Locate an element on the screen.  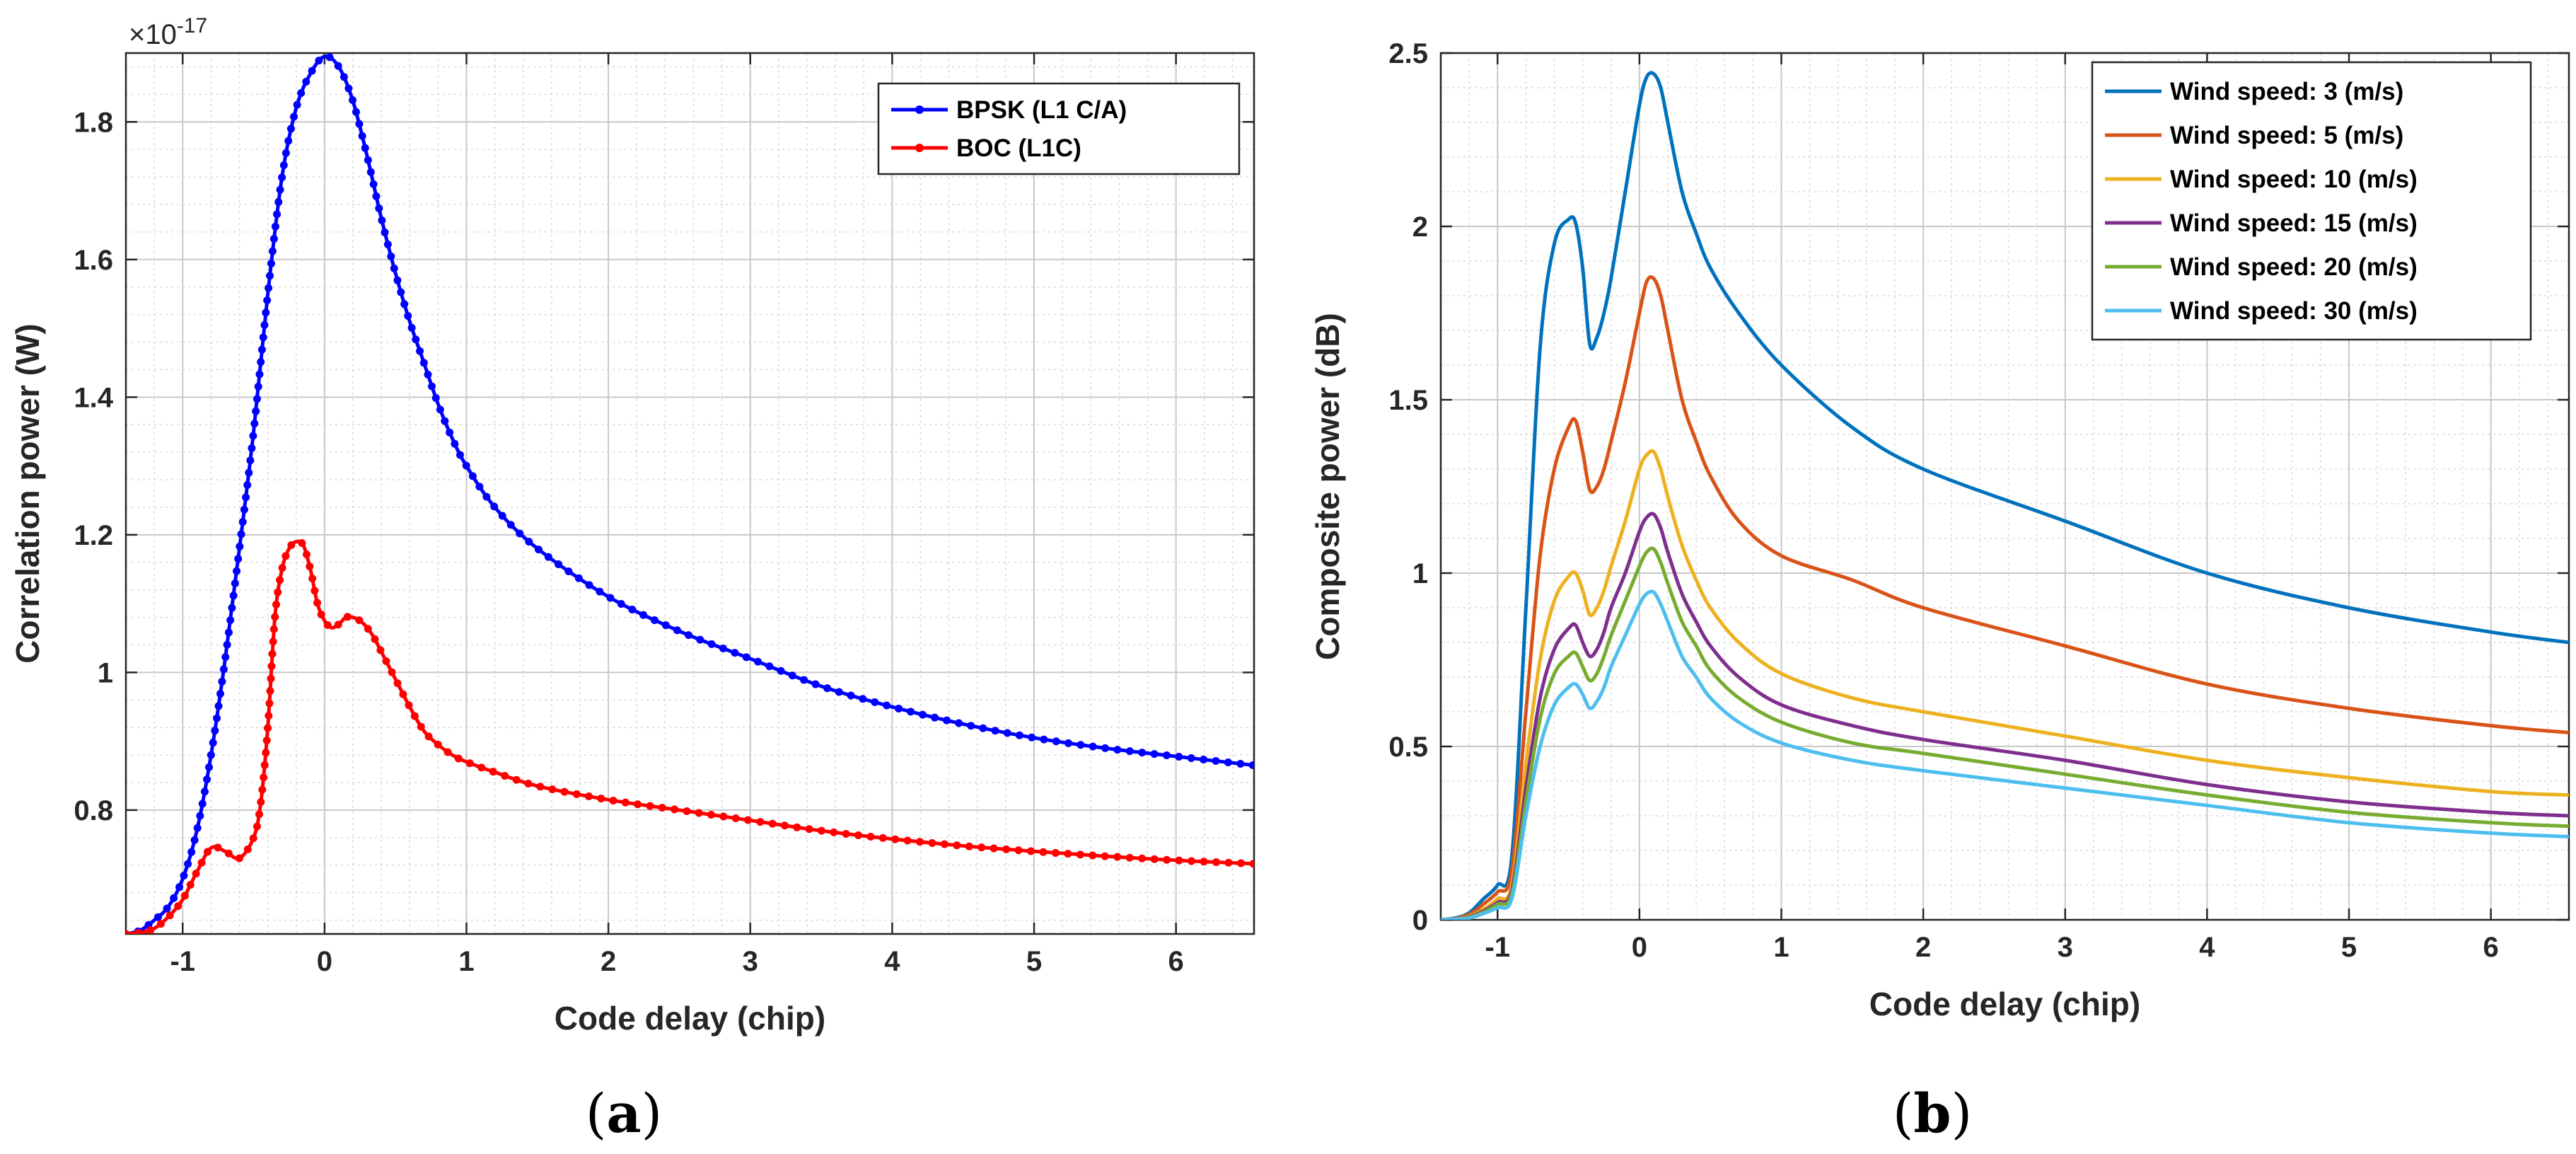
panel-b-x-tick-label: 1 is located at coordinates (1781, 948).